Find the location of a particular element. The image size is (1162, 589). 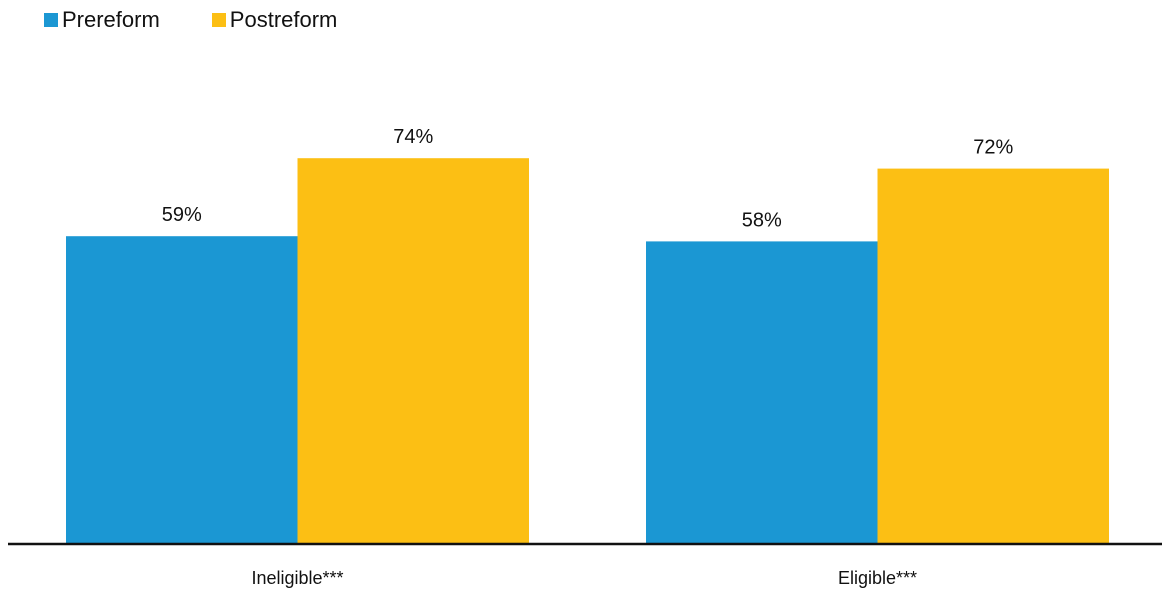

legend-item-postreform: Postreform is located at coordinates (274, 20).